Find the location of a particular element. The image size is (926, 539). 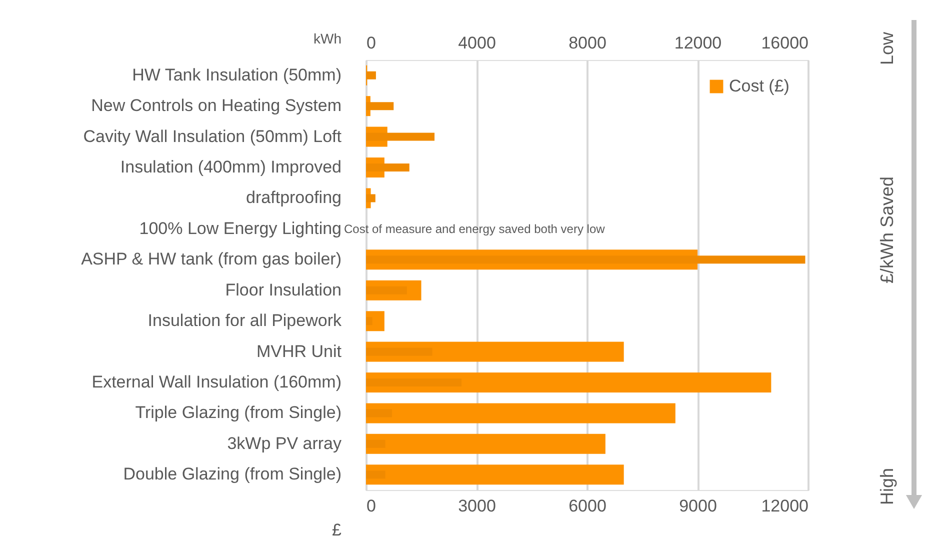

legend-label: Cost (£) is located at coordinates (759, 86).